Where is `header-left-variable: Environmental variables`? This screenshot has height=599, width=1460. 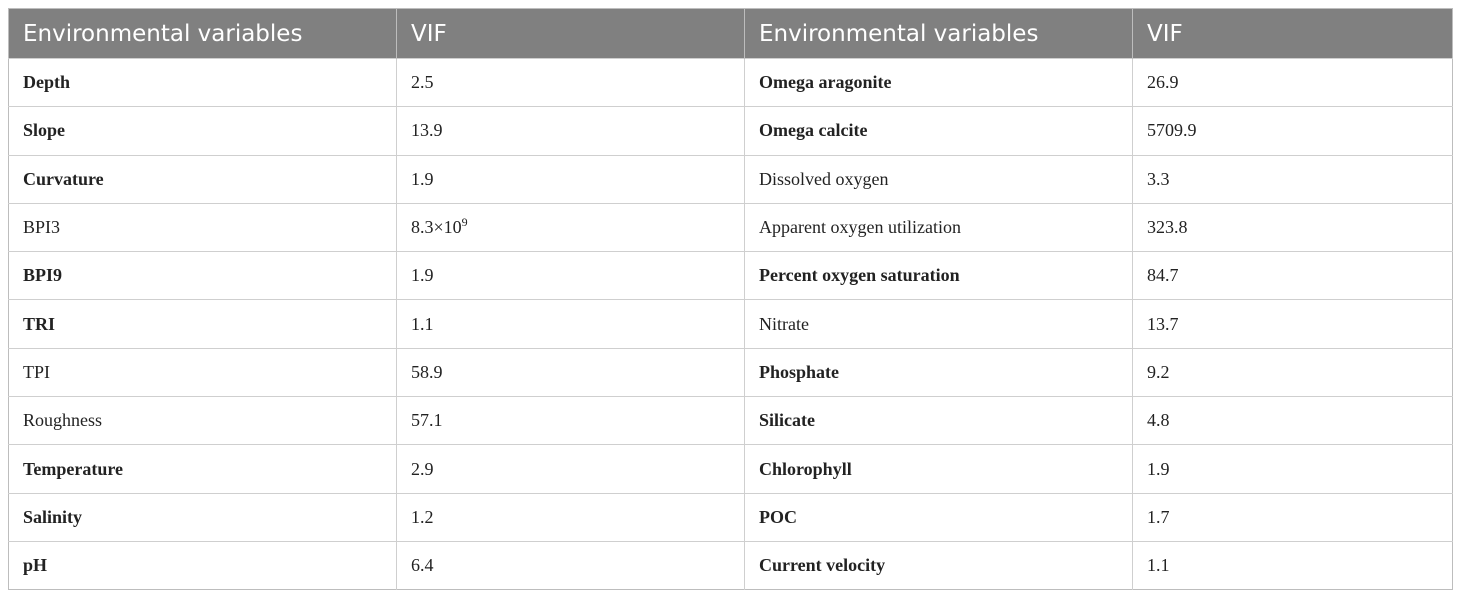 header-left-variable: Environmental variables is located at coordinates (202, 33).